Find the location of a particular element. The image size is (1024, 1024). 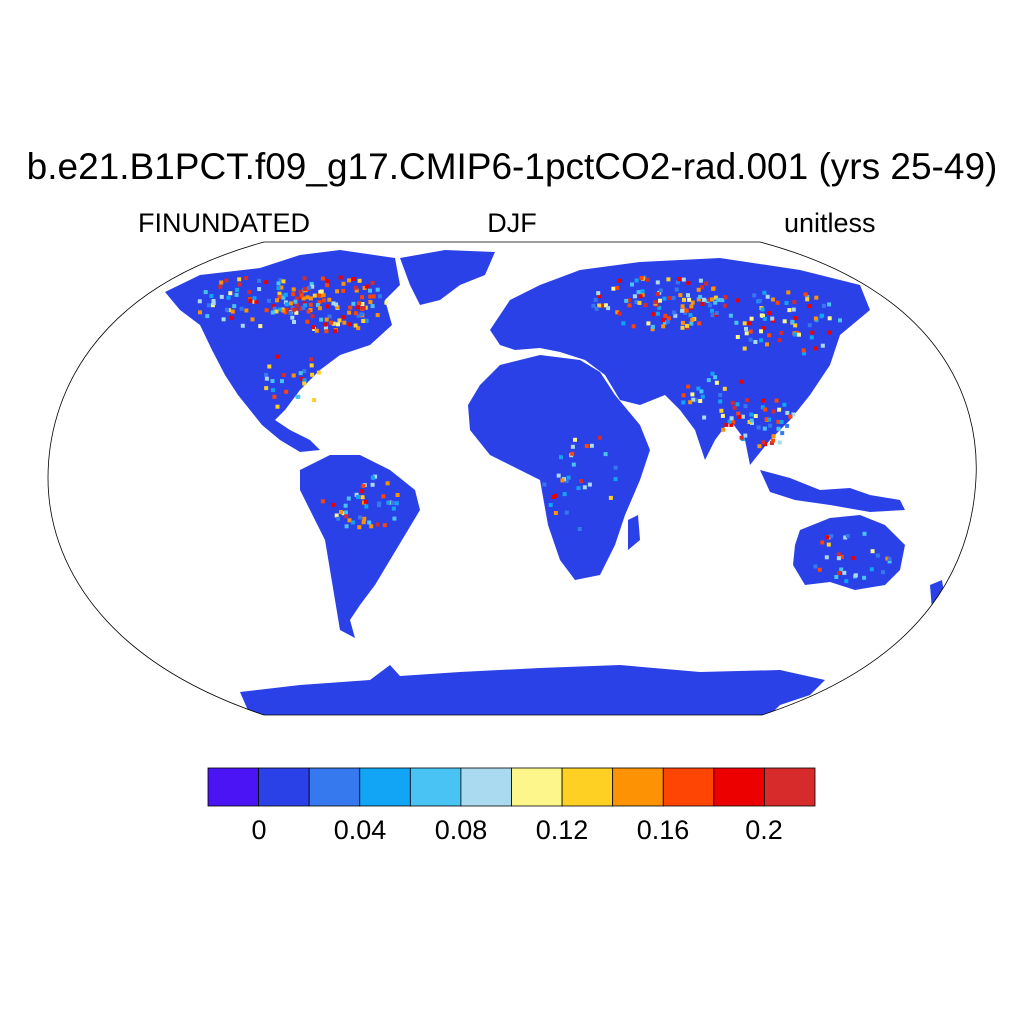

colorbar-label: 0.08 is located at coordinates (461, 830).